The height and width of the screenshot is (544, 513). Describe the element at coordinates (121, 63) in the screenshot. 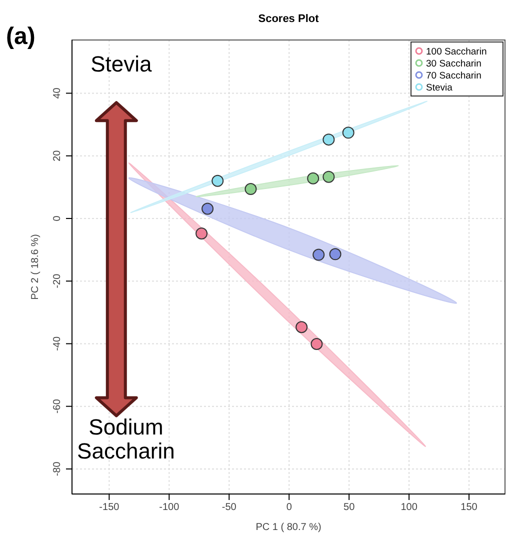

I see `annotation: Stevia` at that location.